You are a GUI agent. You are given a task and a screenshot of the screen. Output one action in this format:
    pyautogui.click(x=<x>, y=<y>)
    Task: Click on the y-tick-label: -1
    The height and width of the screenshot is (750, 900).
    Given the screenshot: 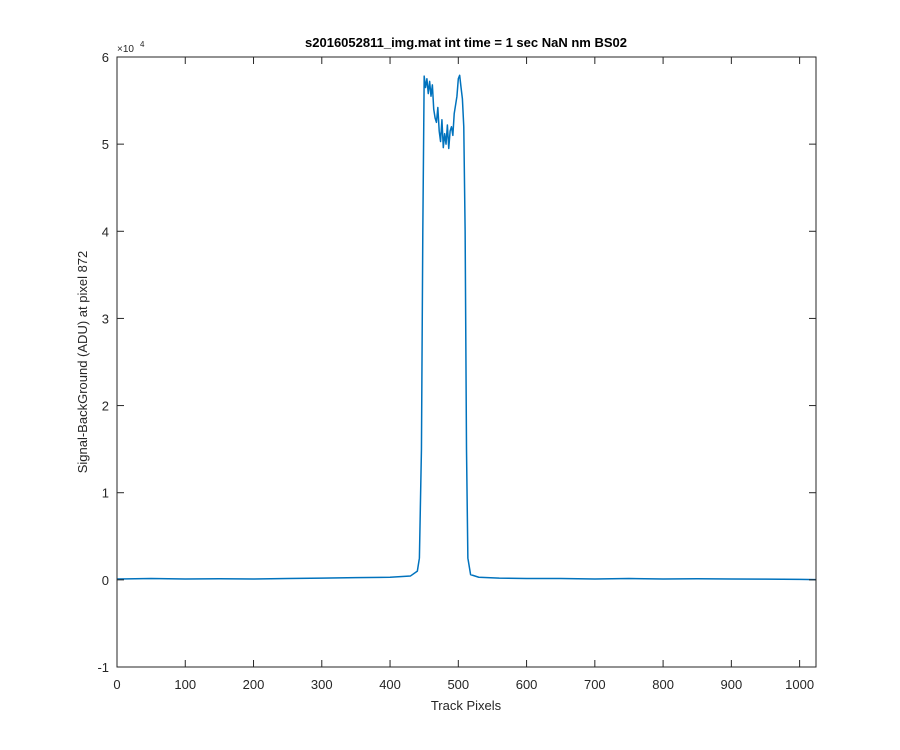 What is the action you would take?
    pyautogui.click(x=103, y=667)
    